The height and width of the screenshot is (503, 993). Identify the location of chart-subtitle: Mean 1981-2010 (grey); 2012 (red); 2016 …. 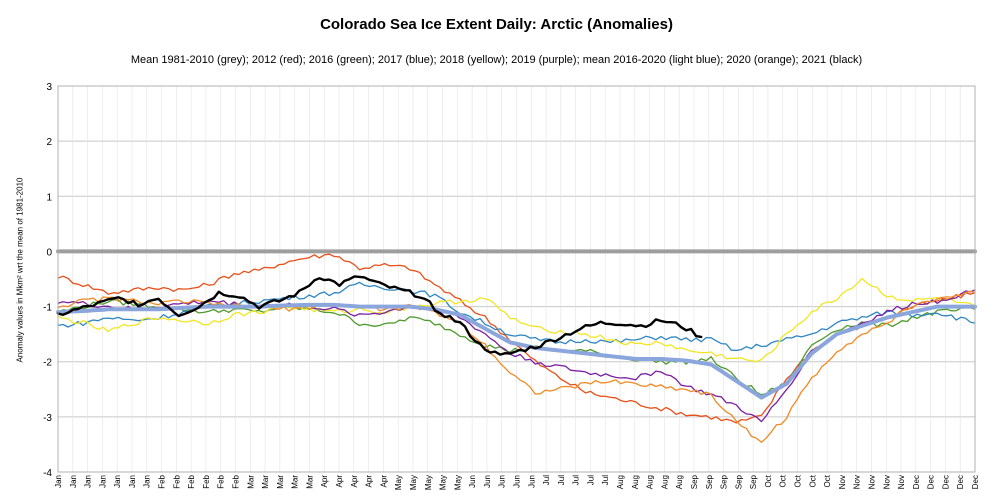
(496, 60).